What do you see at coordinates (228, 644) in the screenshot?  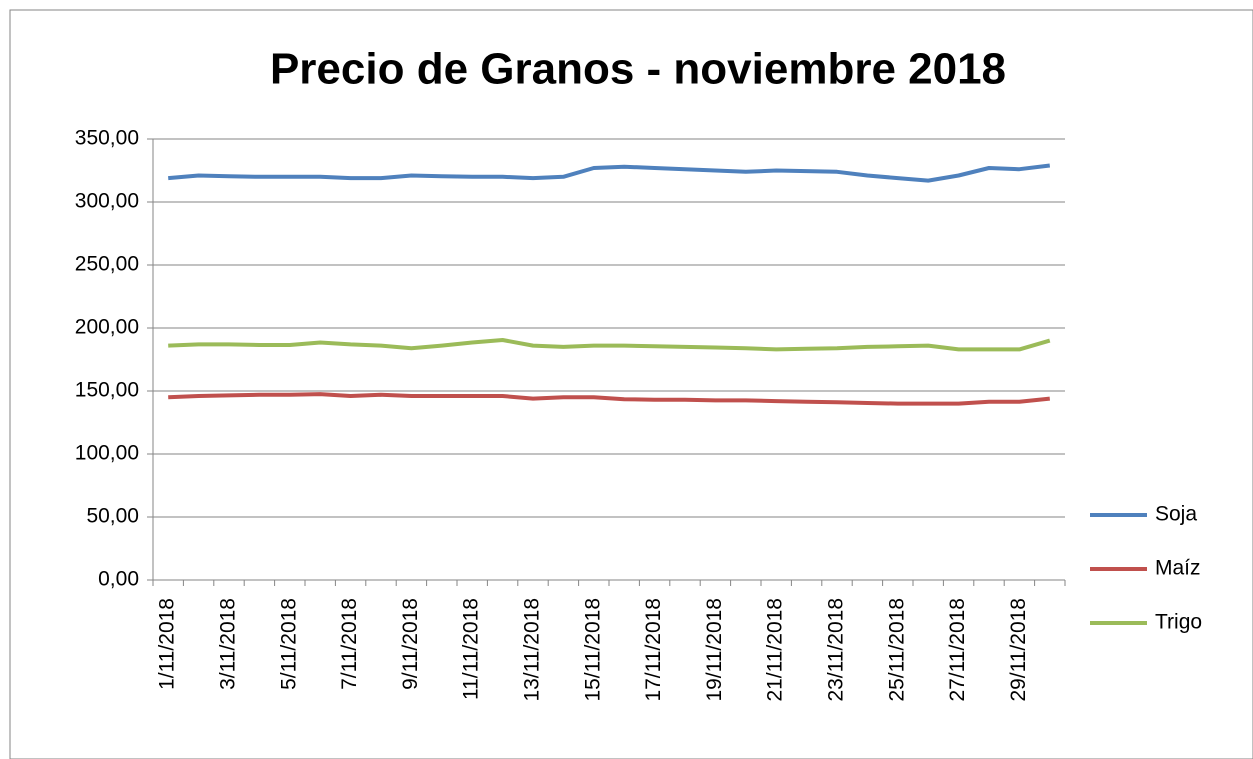 I see `x-tick-label: 3/11/2018` at bounding box center [228, 644].